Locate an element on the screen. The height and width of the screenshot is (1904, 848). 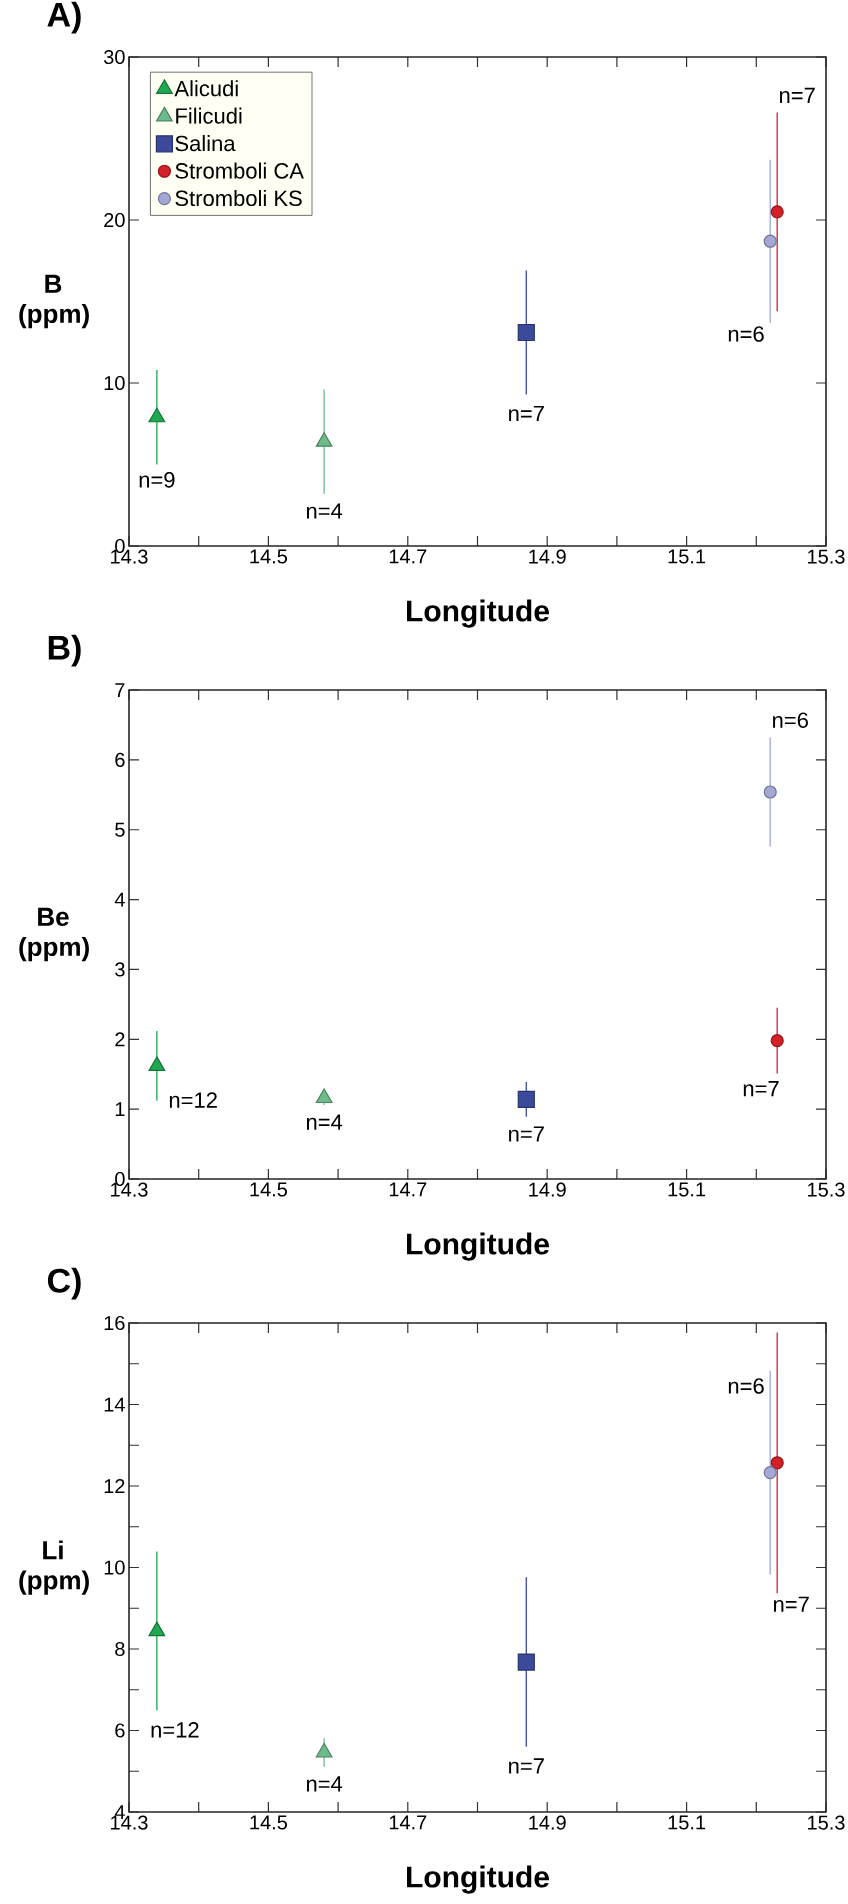
y-tick-label: 12 is located at coordinates (114, 1486).